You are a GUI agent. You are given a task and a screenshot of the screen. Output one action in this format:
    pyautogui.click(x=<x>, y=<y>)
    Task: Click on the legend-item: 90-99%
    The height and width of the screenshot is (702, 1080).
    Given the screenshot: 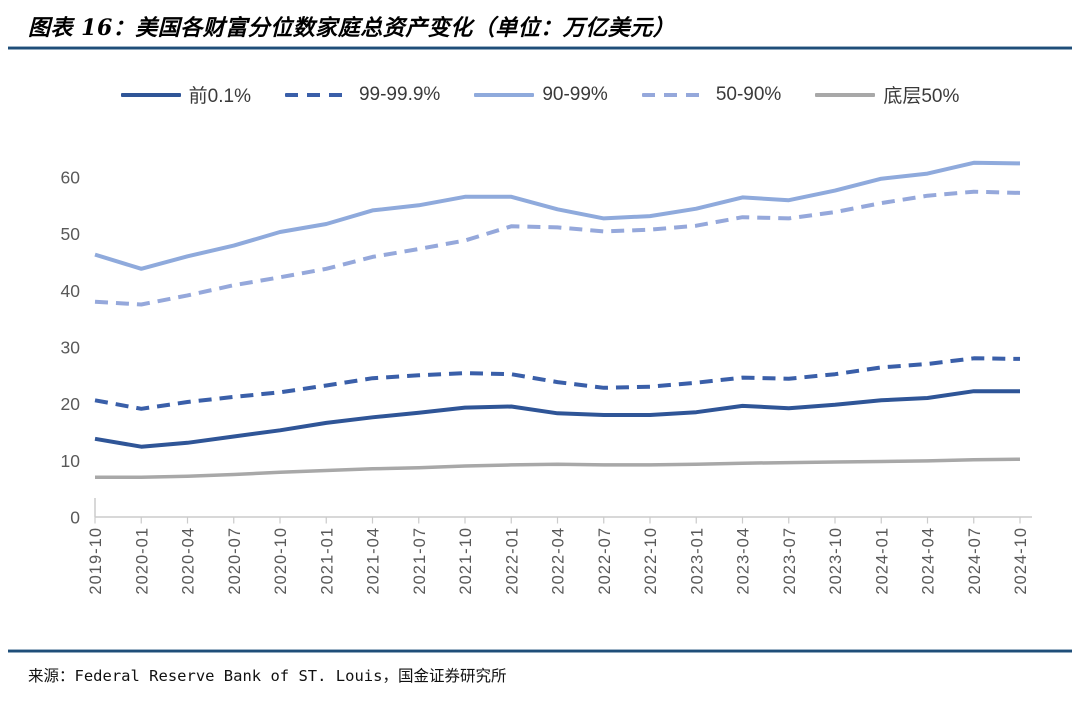 What is the action you would take?
    pyautogui.click(x=541, y=95)
    